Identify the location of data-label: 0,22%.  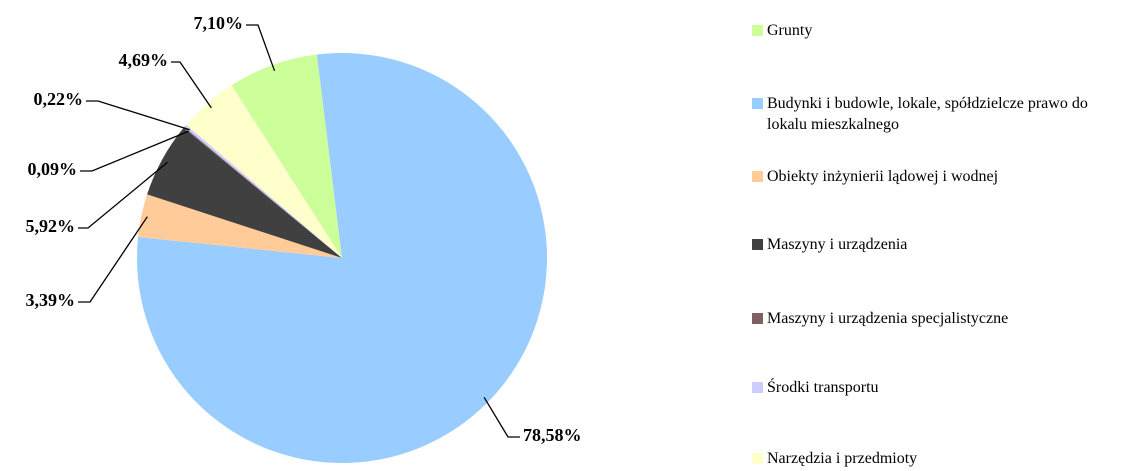
(59, 99).